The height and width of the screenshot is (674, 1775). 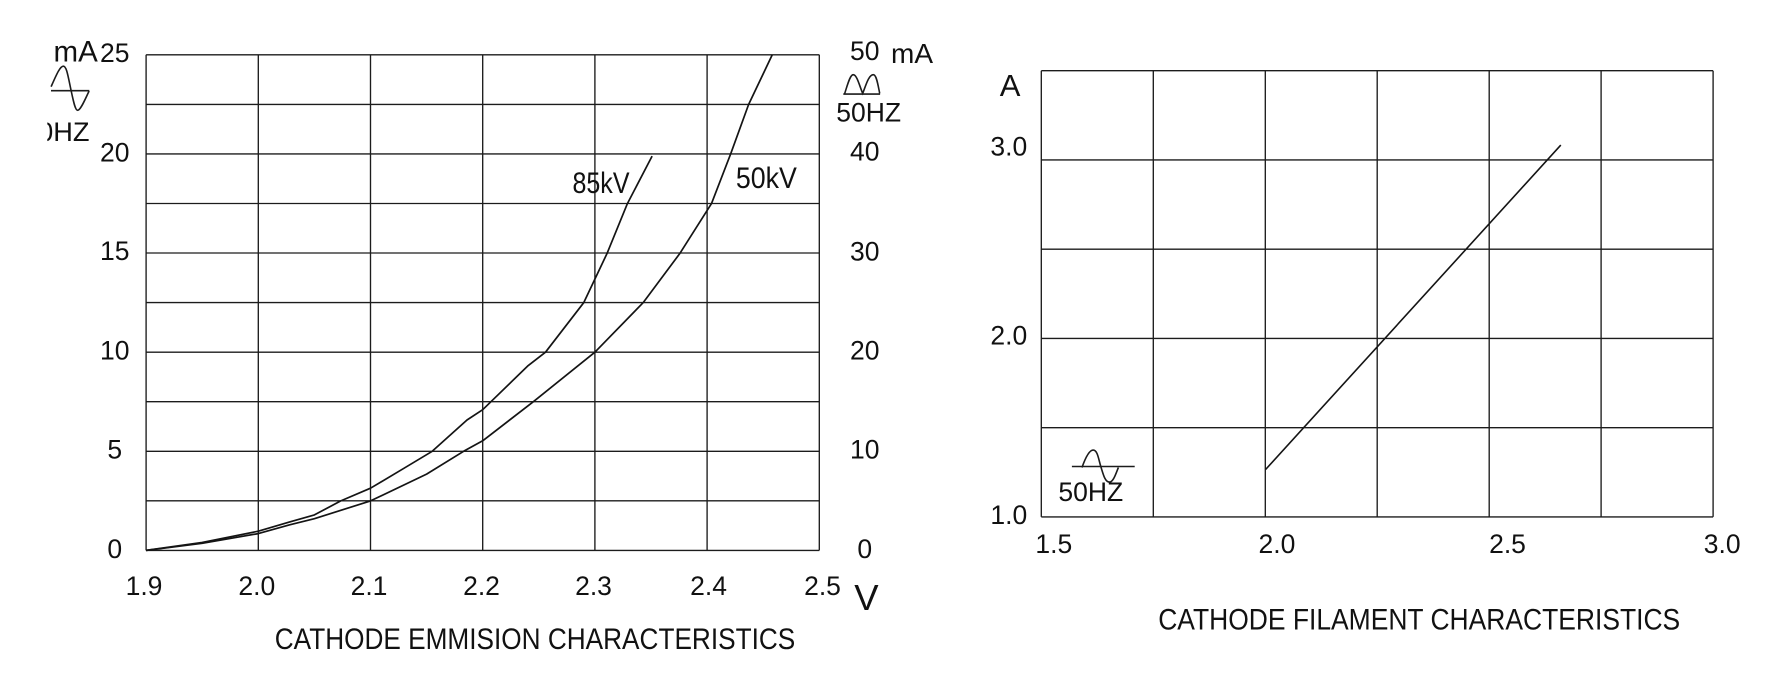 I want to click on svg-text: 2.2, so click(x=481, y=586).